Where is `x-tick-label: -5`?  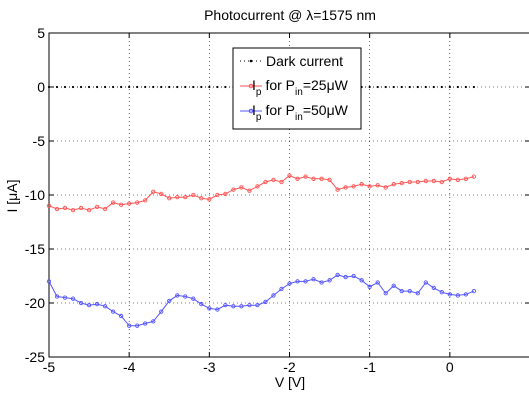
x-tick-label: -5 is located at coordinates (49, 367).